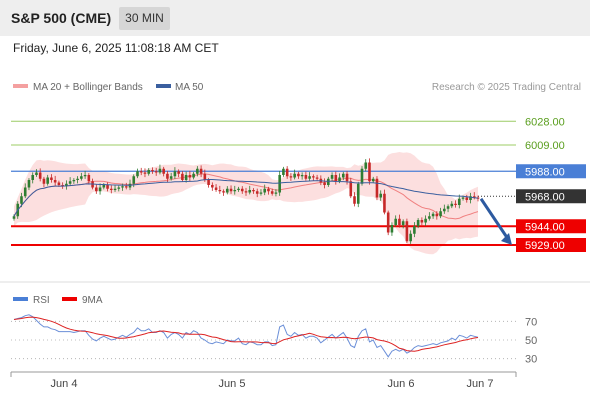 Image resolution: width=590 pixels, height=400 pixels. Describe the element at coordinates (64, 384) in the screenshot. I see `x-tick-label: Jun 4` at that location.